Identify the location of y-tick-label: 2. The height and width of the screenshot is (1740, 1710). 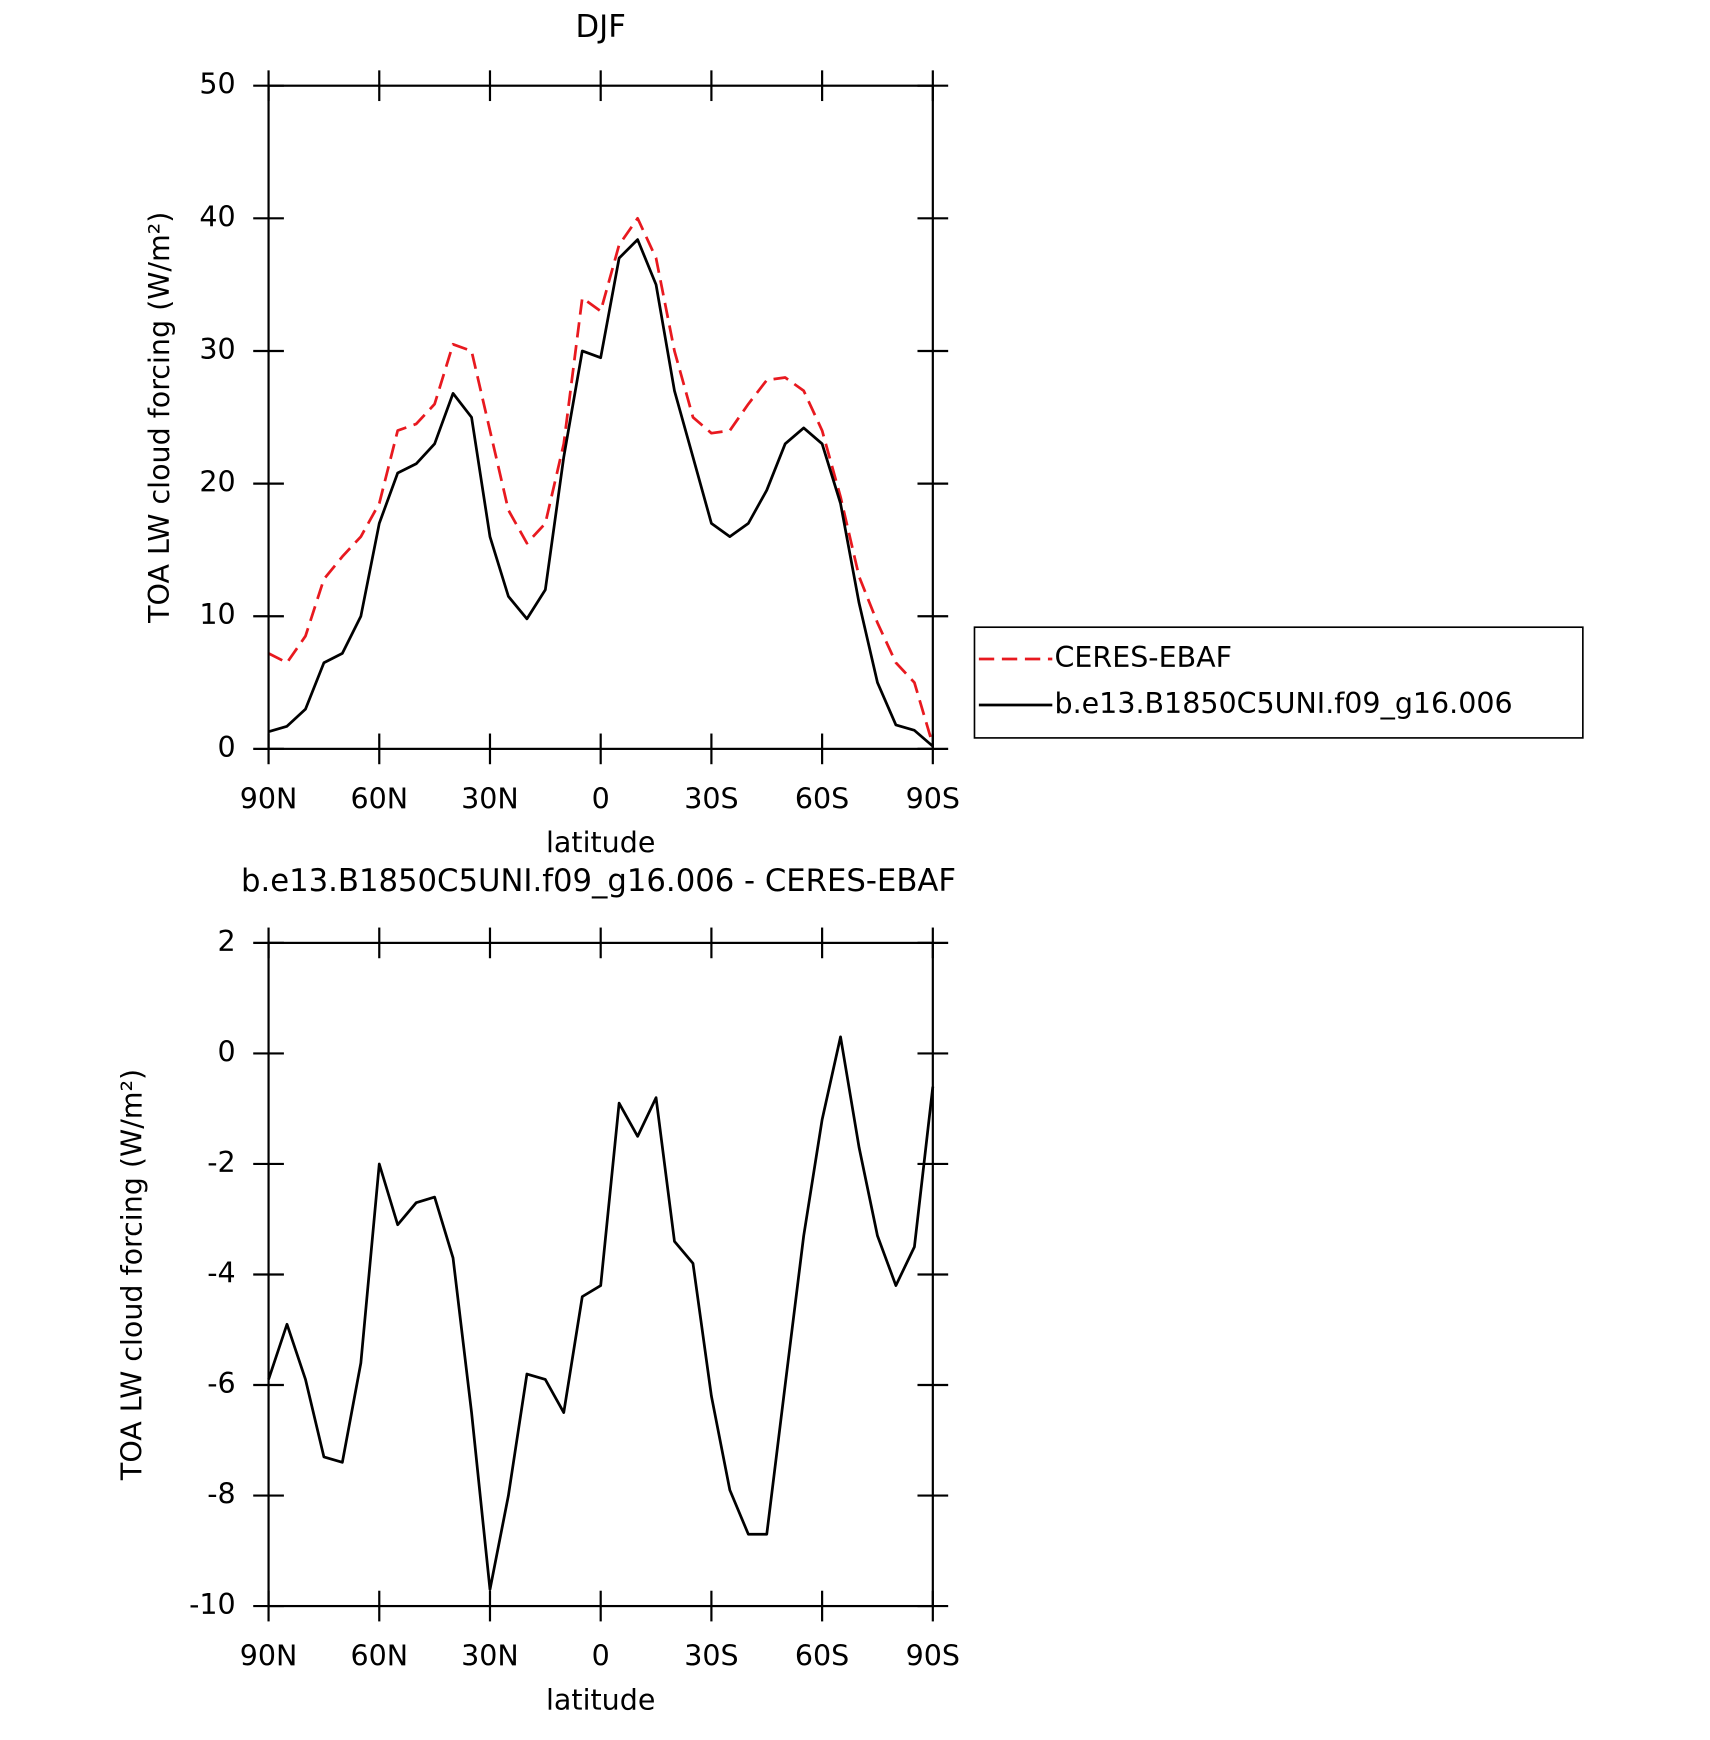
(227, 941).